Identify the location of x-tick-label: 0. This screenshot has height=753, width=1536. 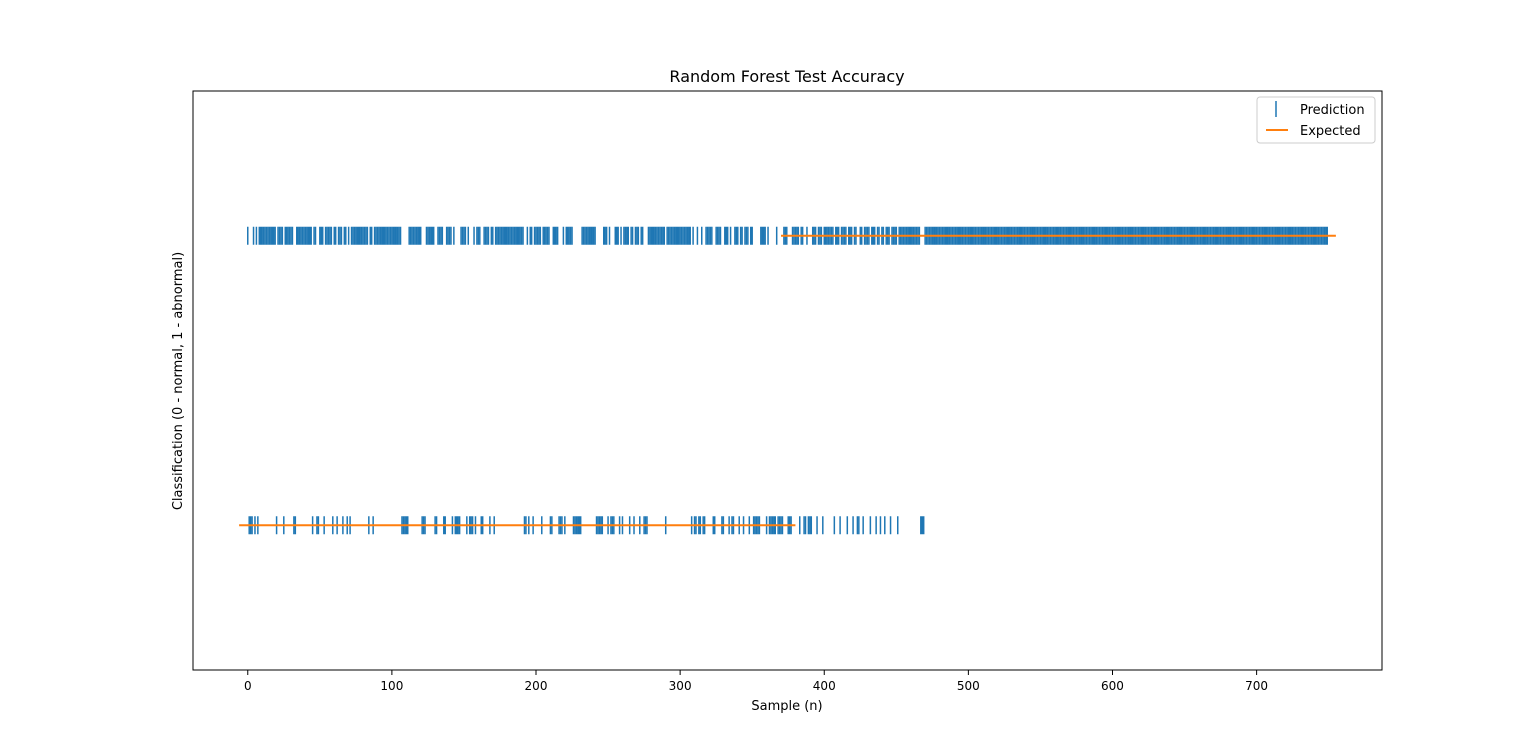
(248, 686).